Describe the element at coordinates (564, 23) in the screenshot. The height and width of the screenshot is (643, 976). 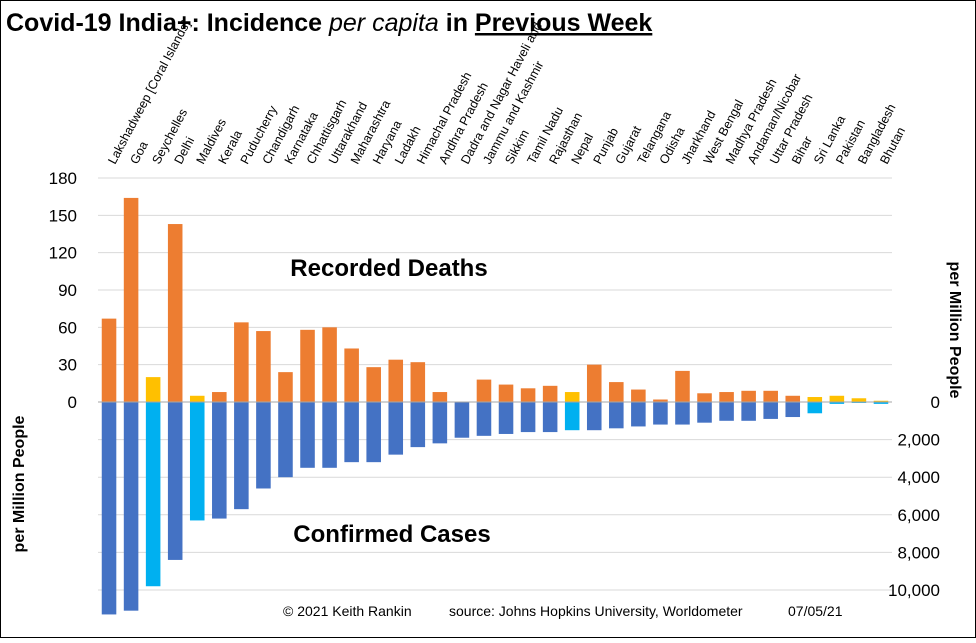
I see `title-part-4: Previous Week` at that location.